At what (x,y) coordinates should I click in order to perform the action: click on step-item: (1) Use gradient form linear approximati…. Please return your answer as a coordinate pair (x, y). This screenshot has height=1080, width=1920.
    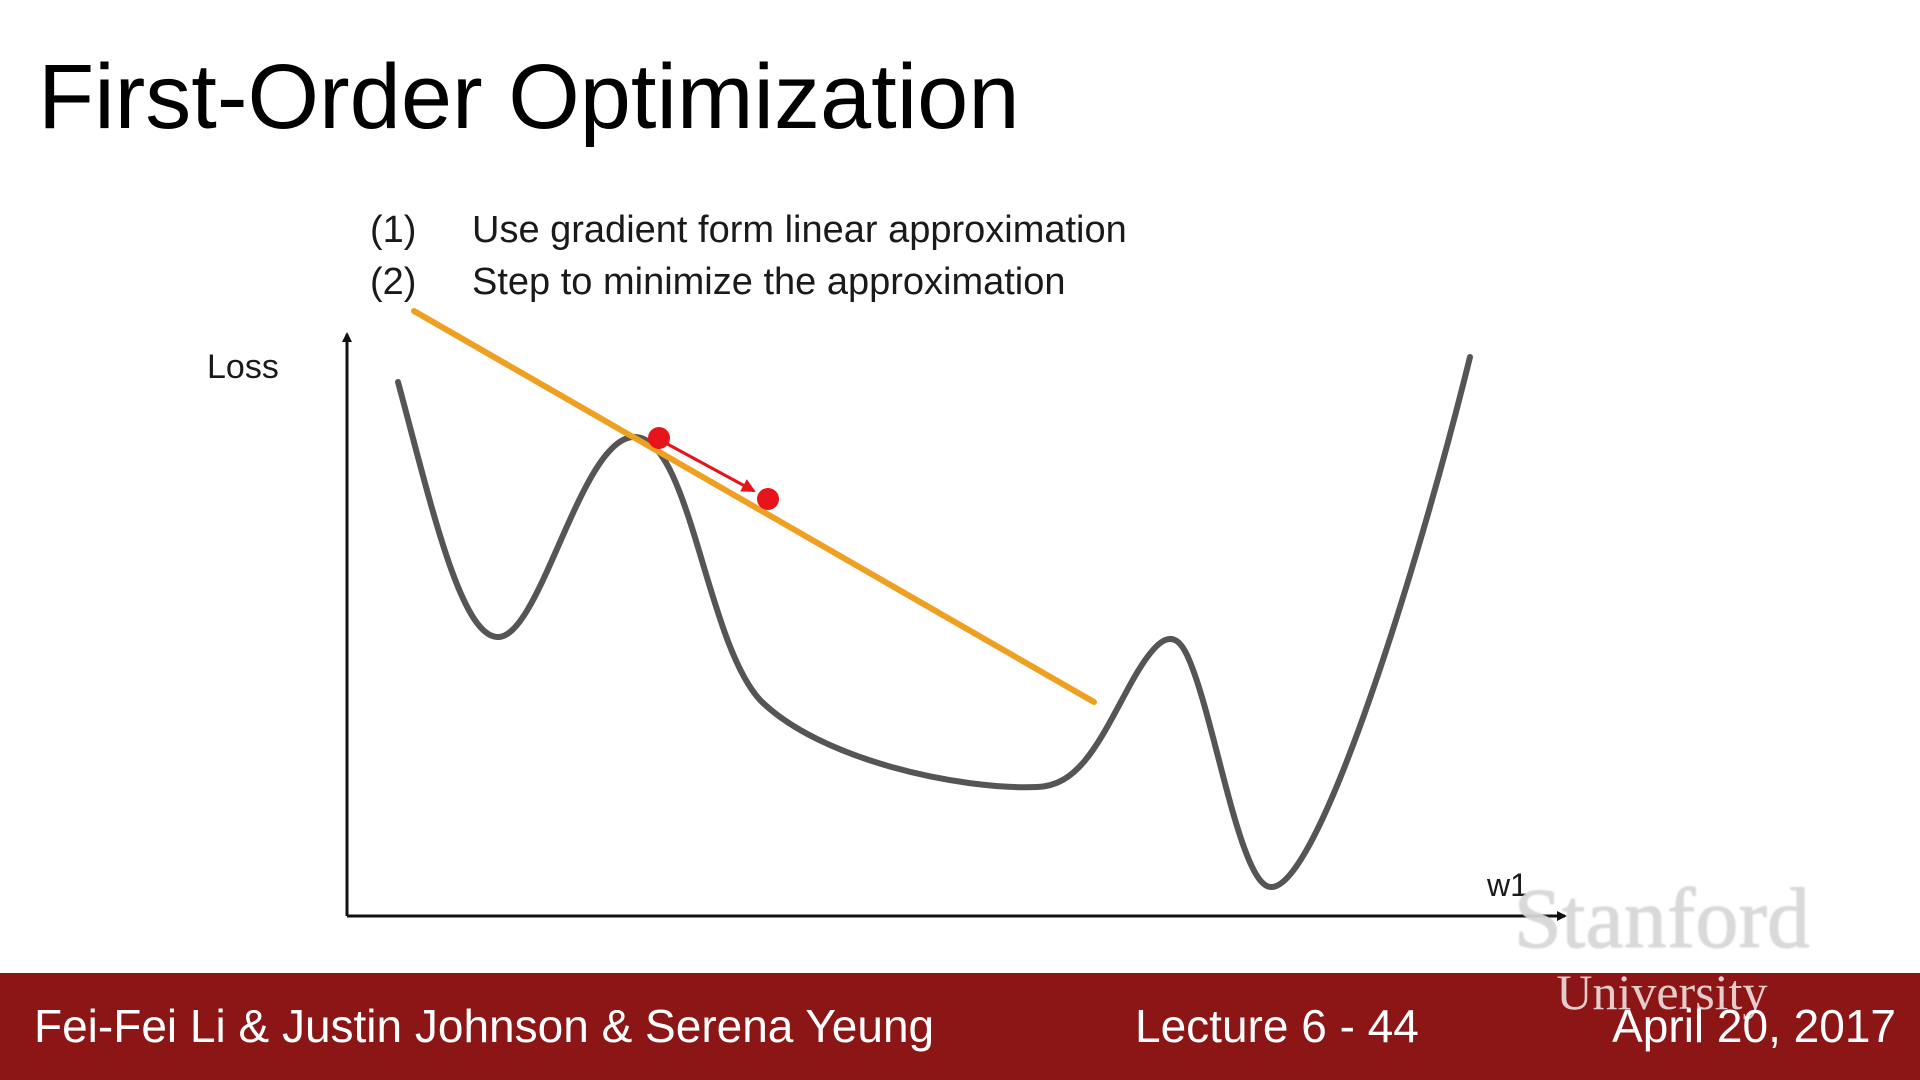
    Looking at the image, I should click on (748, 230).